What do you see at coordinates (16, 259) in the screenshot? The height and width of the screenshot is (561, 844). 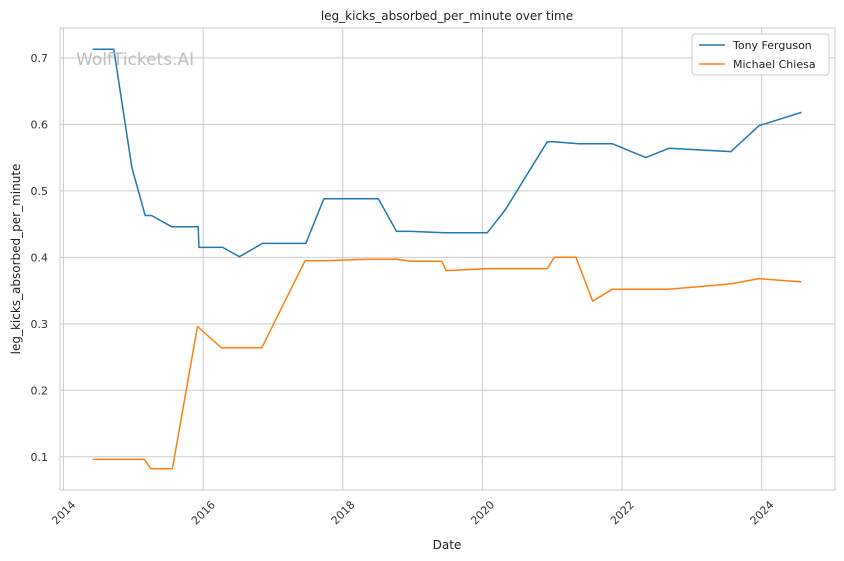 I see `y-axis-title: leg_kicks_absorbed_per_minute` at bounding box center [16, 259].